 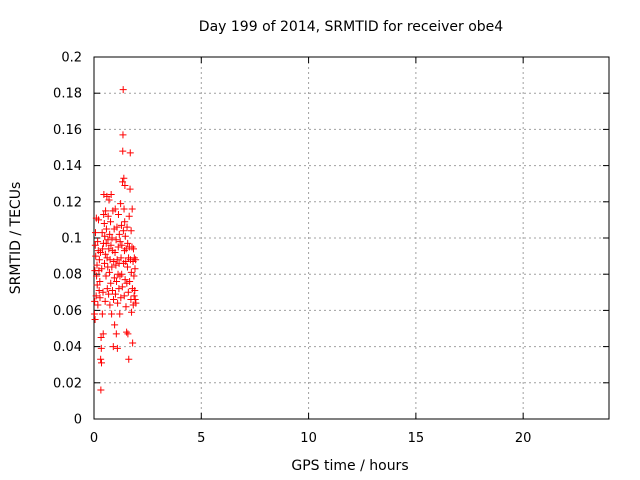 What do you see at coordinates (416, 438) in the screenshot?
I see `x-tick-label: 15` at bounding box center [416, 438].